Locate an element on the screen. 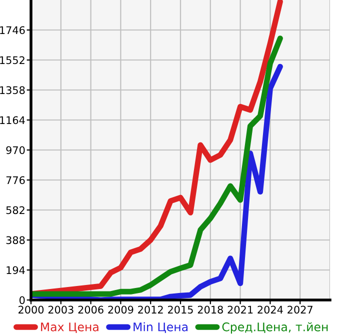  x-tick-label: 2021 is located at coordinates (240, 310).